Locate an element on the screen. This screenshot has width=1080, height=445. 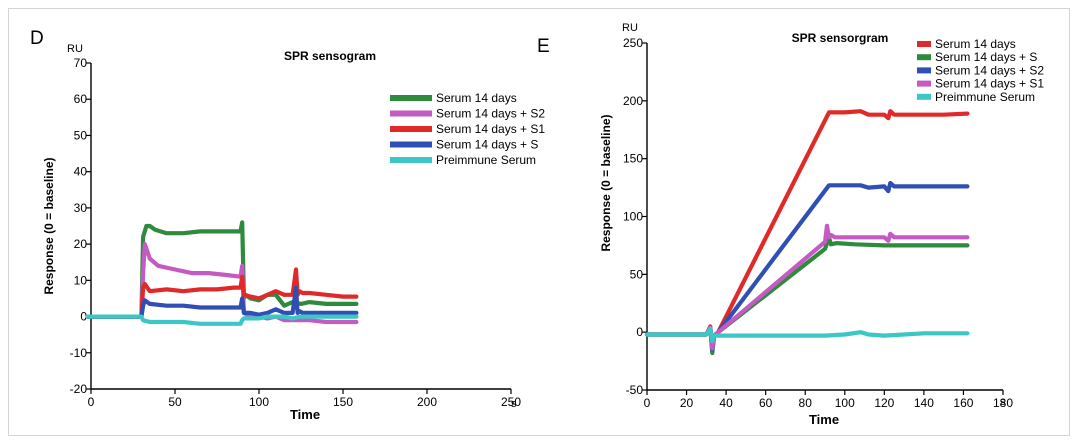
y-tick-label: 20 is located at coordinates (81, 244).